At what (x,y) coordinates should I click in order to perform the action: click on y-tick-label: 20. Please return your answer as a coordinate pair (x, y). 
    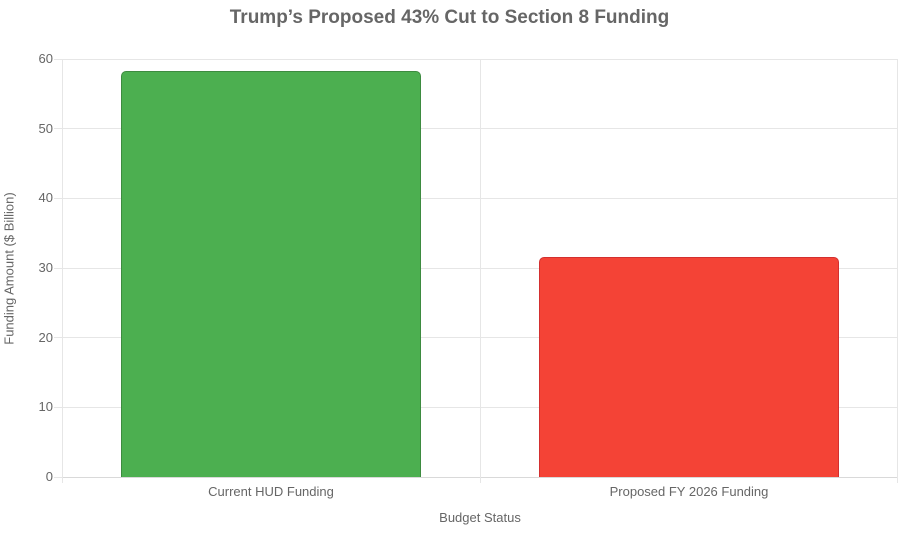
    Looking at the image, I should click on (45, 337).